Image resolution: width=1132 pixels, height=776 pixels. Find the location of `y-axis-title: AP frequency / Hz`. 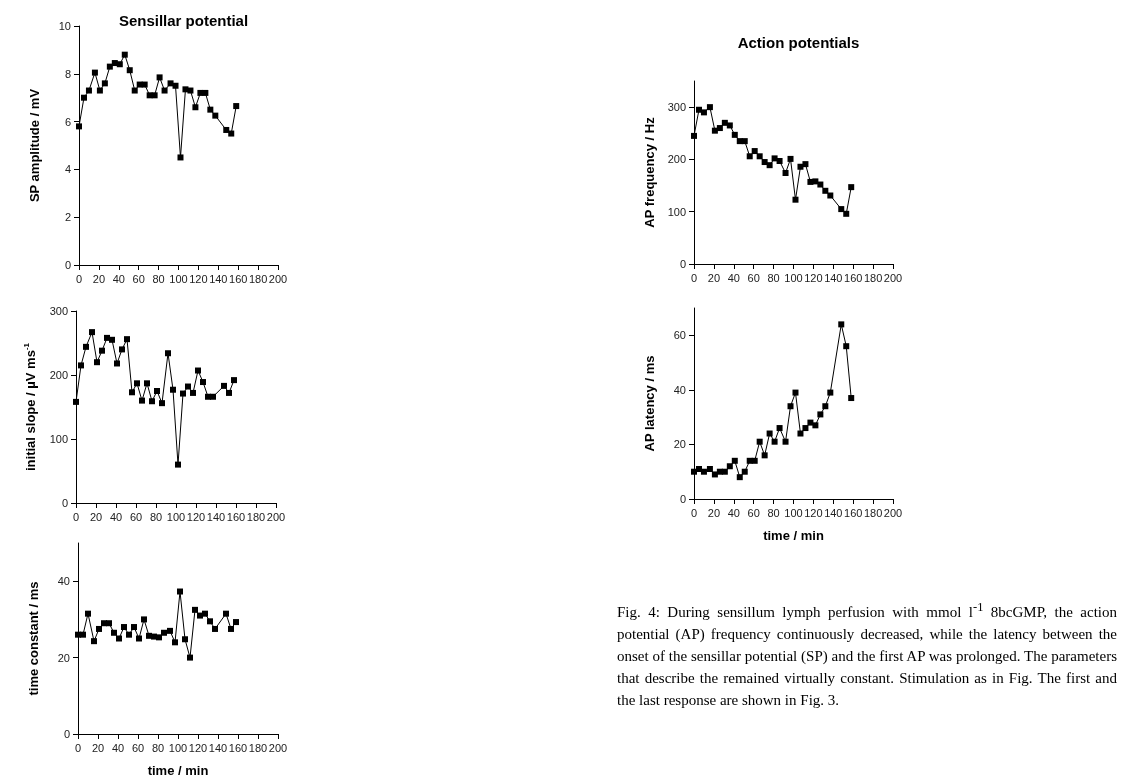

y-axis-title: AP frequency / Hz is located at coordinates (649, 172).